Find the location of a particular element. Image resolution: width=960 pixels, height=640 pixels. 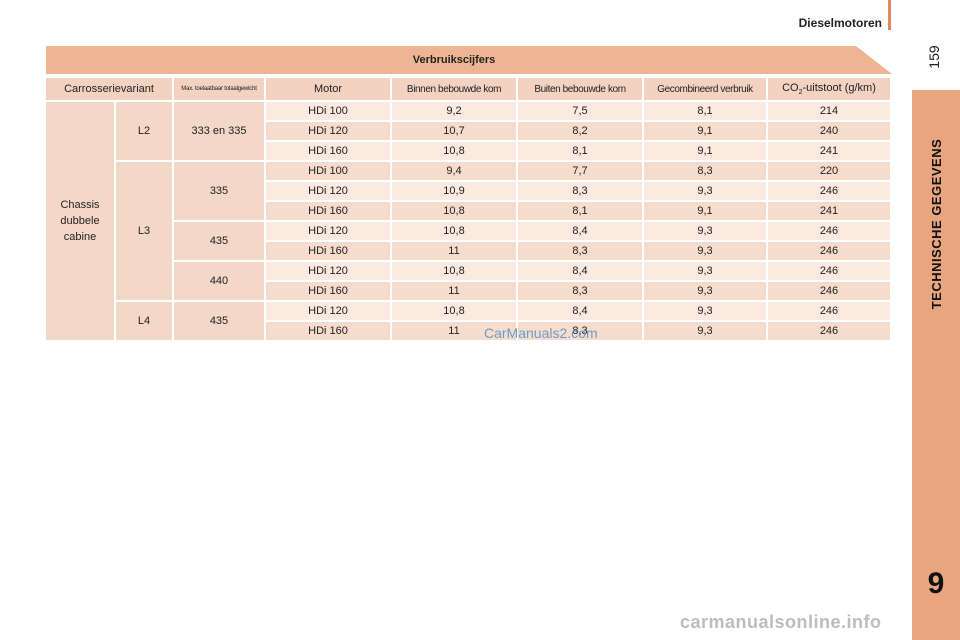

body-variant-line: cabine is located at coordinates (80, 237).